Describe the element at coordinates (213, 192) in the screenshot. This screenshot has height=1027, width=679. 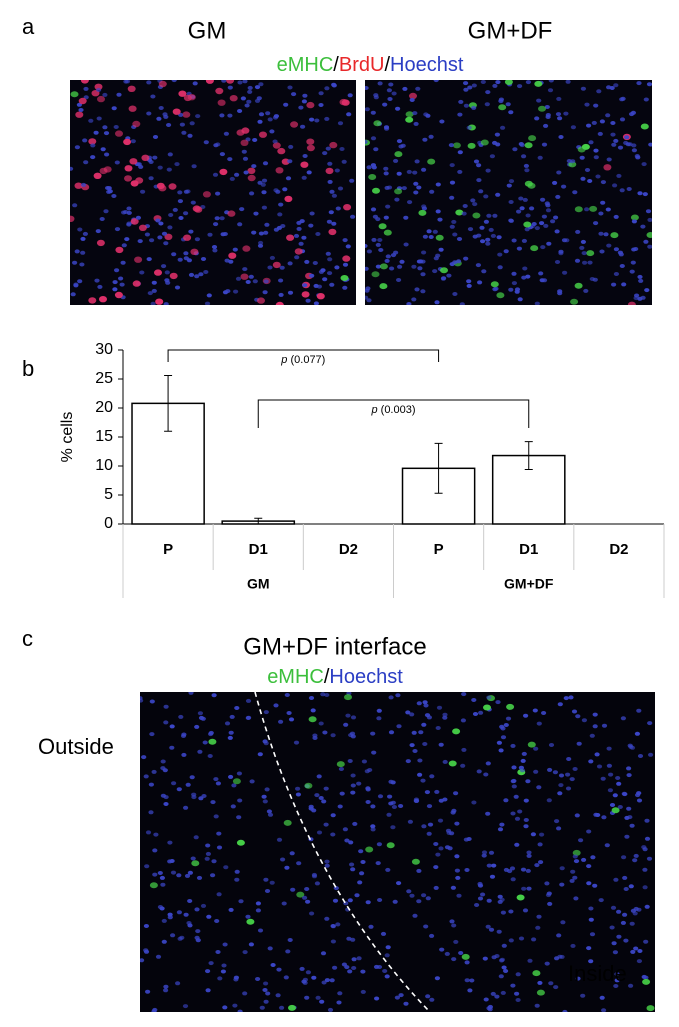
I see `cell-layer` at that location.